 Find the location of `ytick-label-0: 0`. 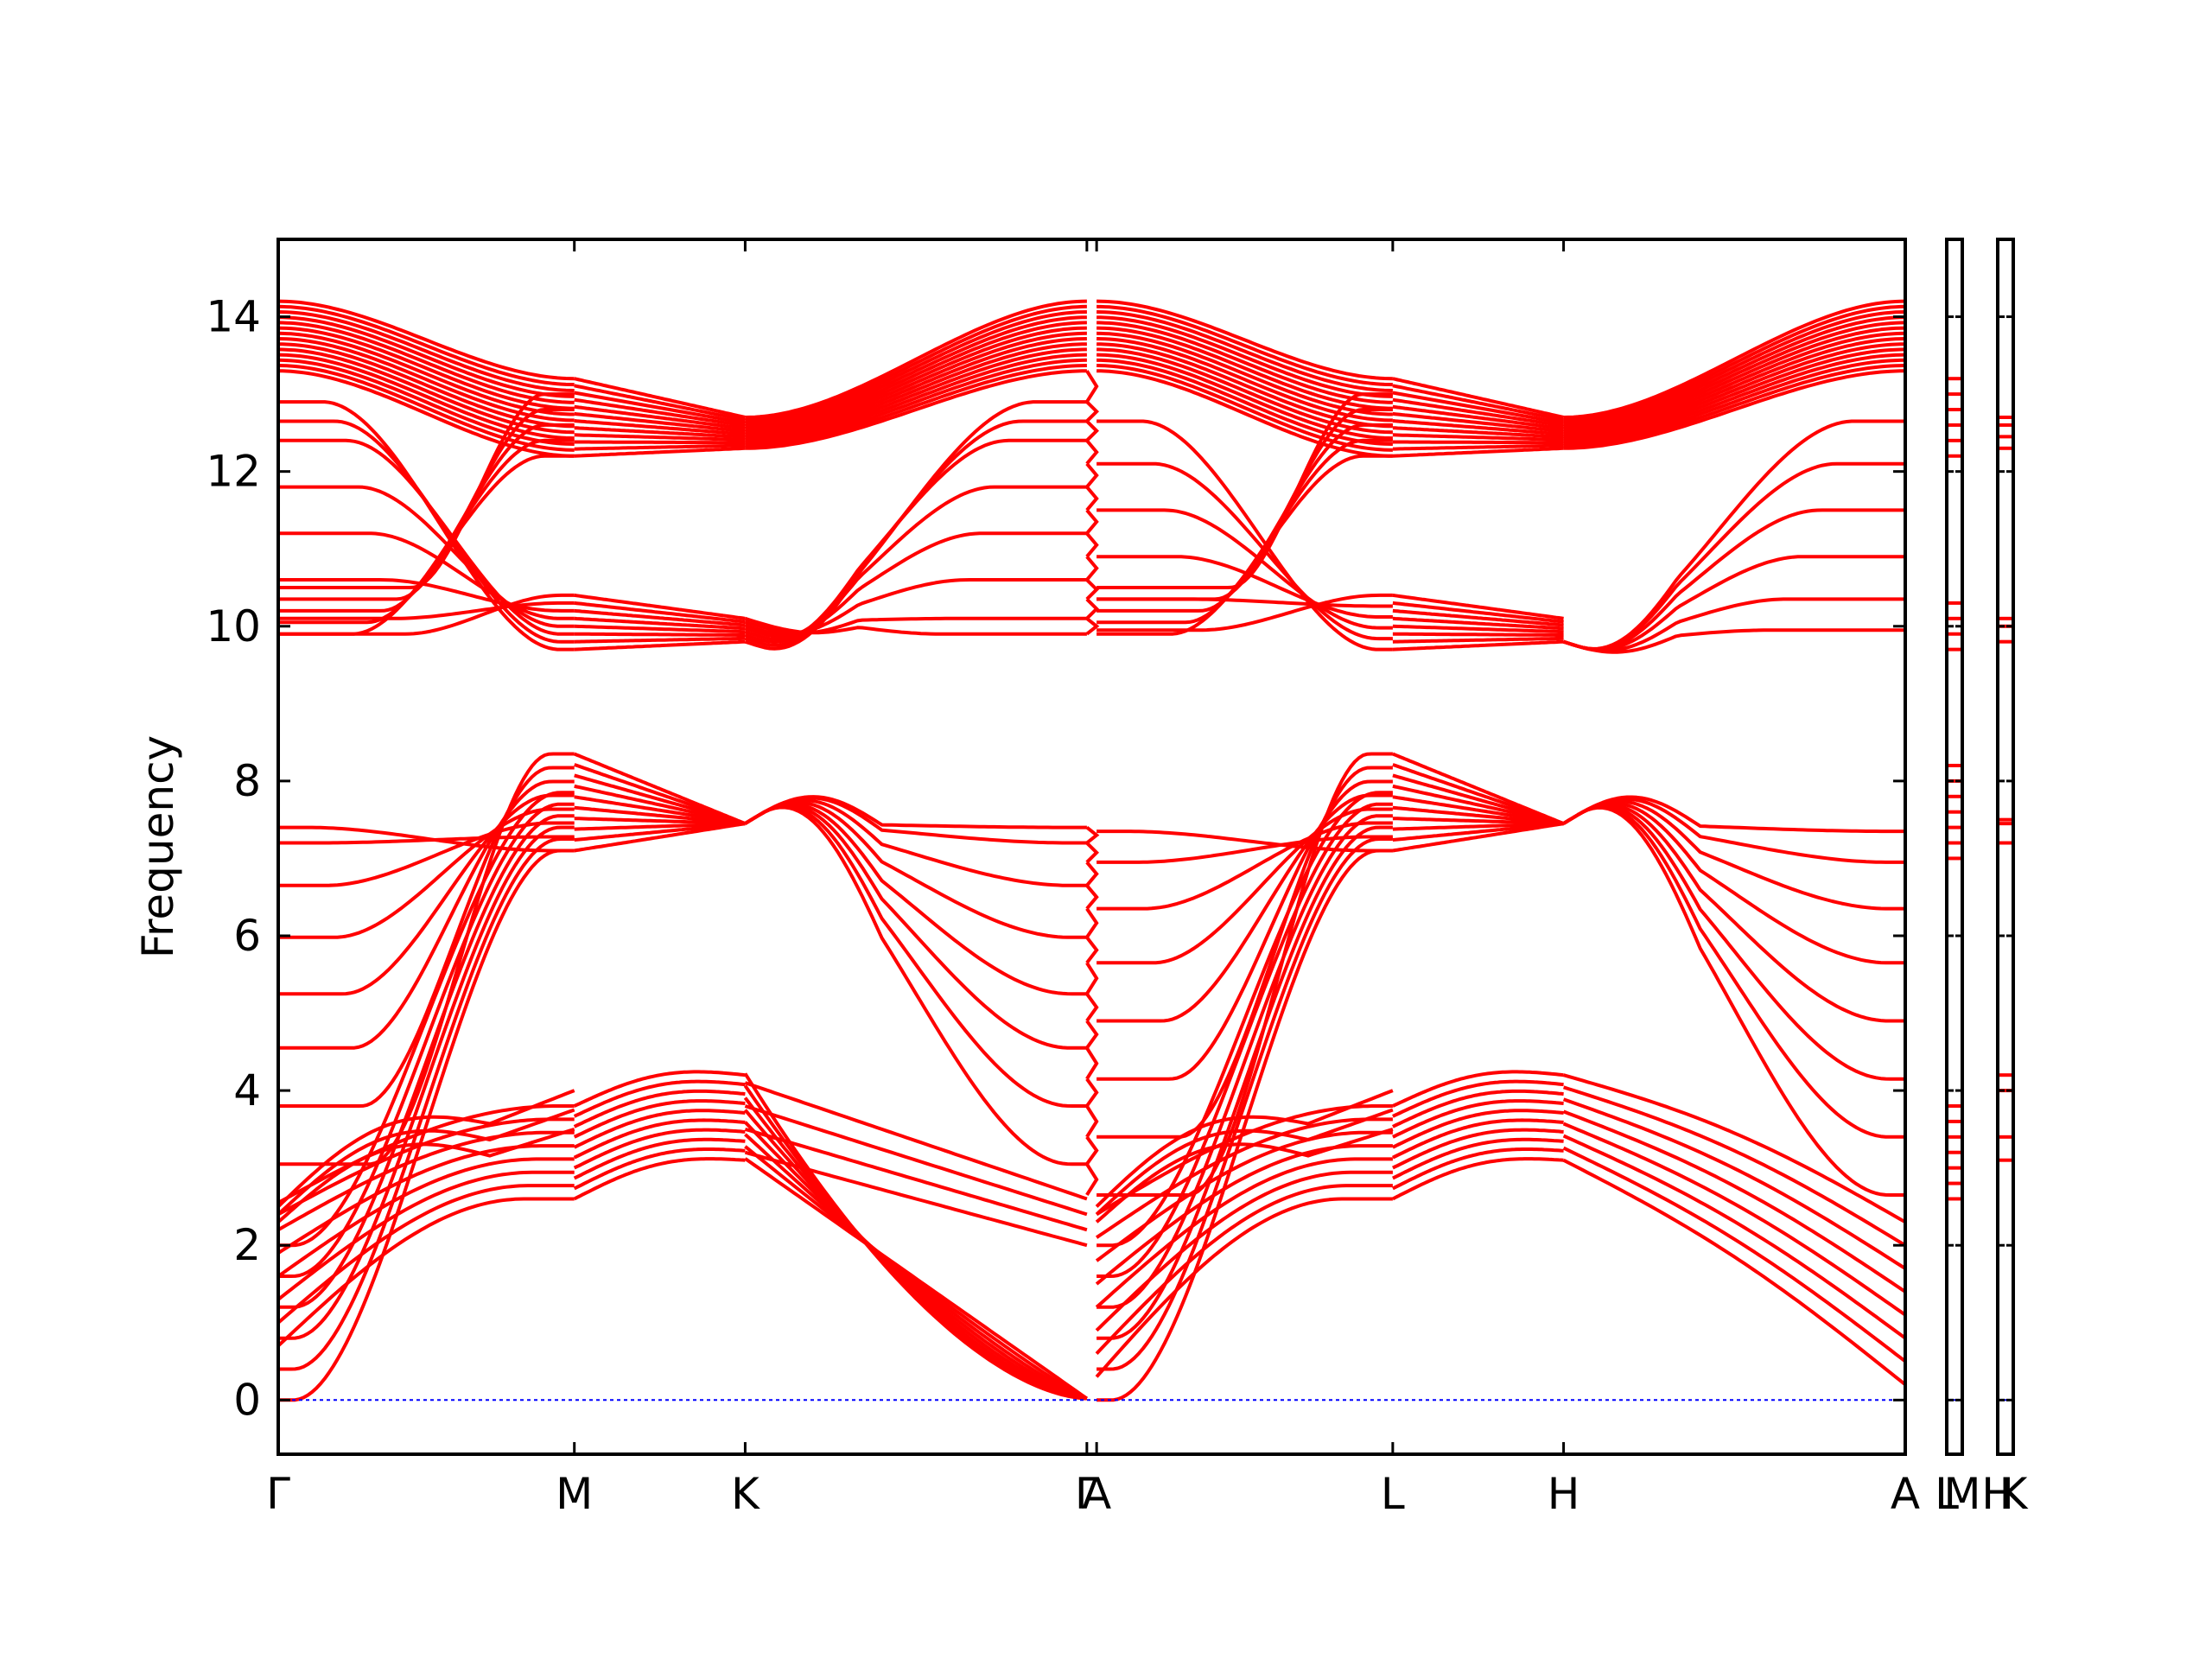

ytick-label-0: 0 is located at coordinates (247, 1400).